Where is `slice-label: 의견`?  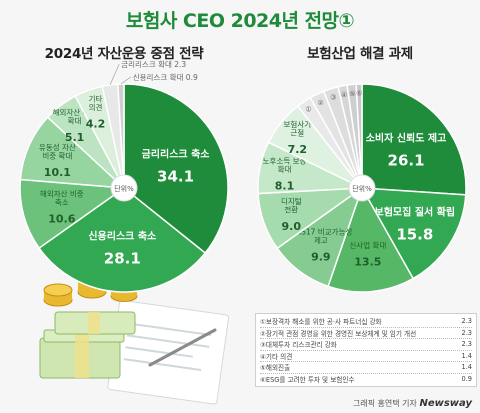
slice-label: 의견 is located at coordinates (96, 107).